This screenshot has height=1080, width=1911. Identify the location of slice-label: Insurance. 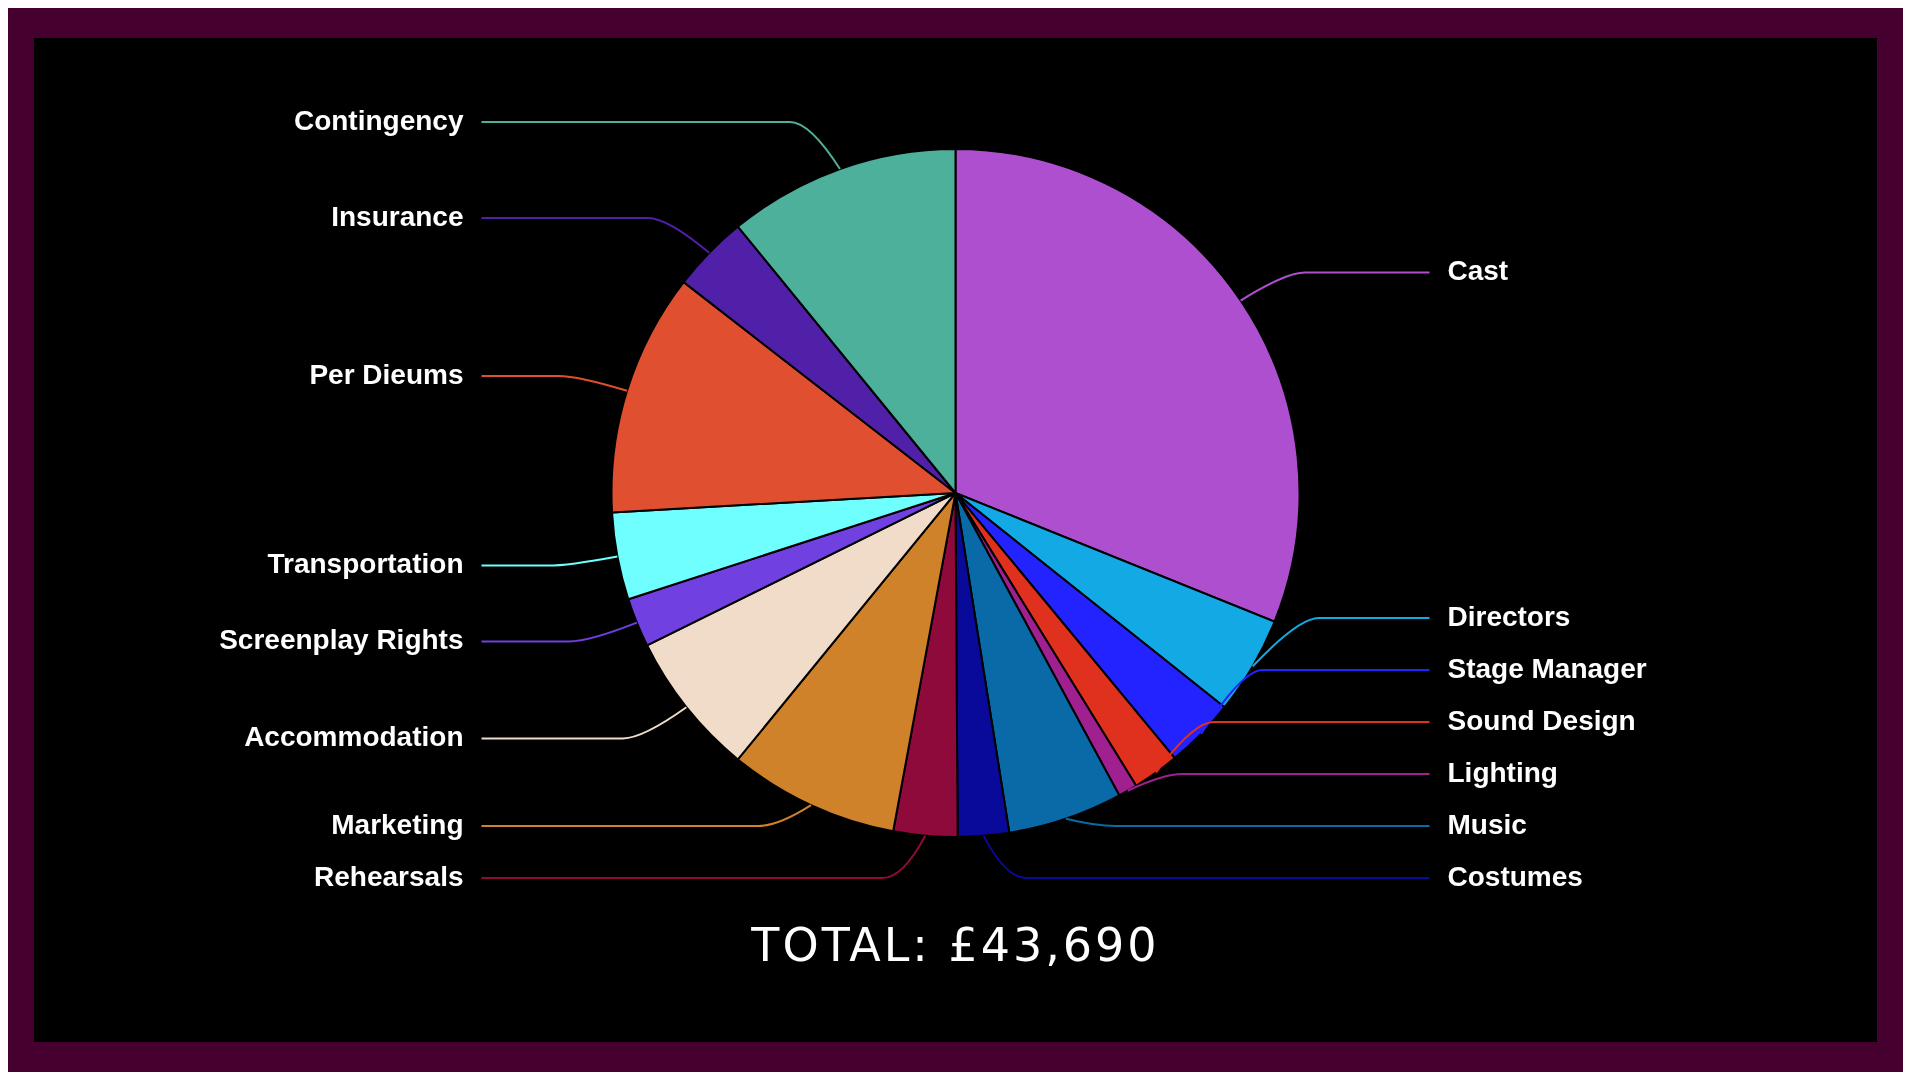
(397, 216).